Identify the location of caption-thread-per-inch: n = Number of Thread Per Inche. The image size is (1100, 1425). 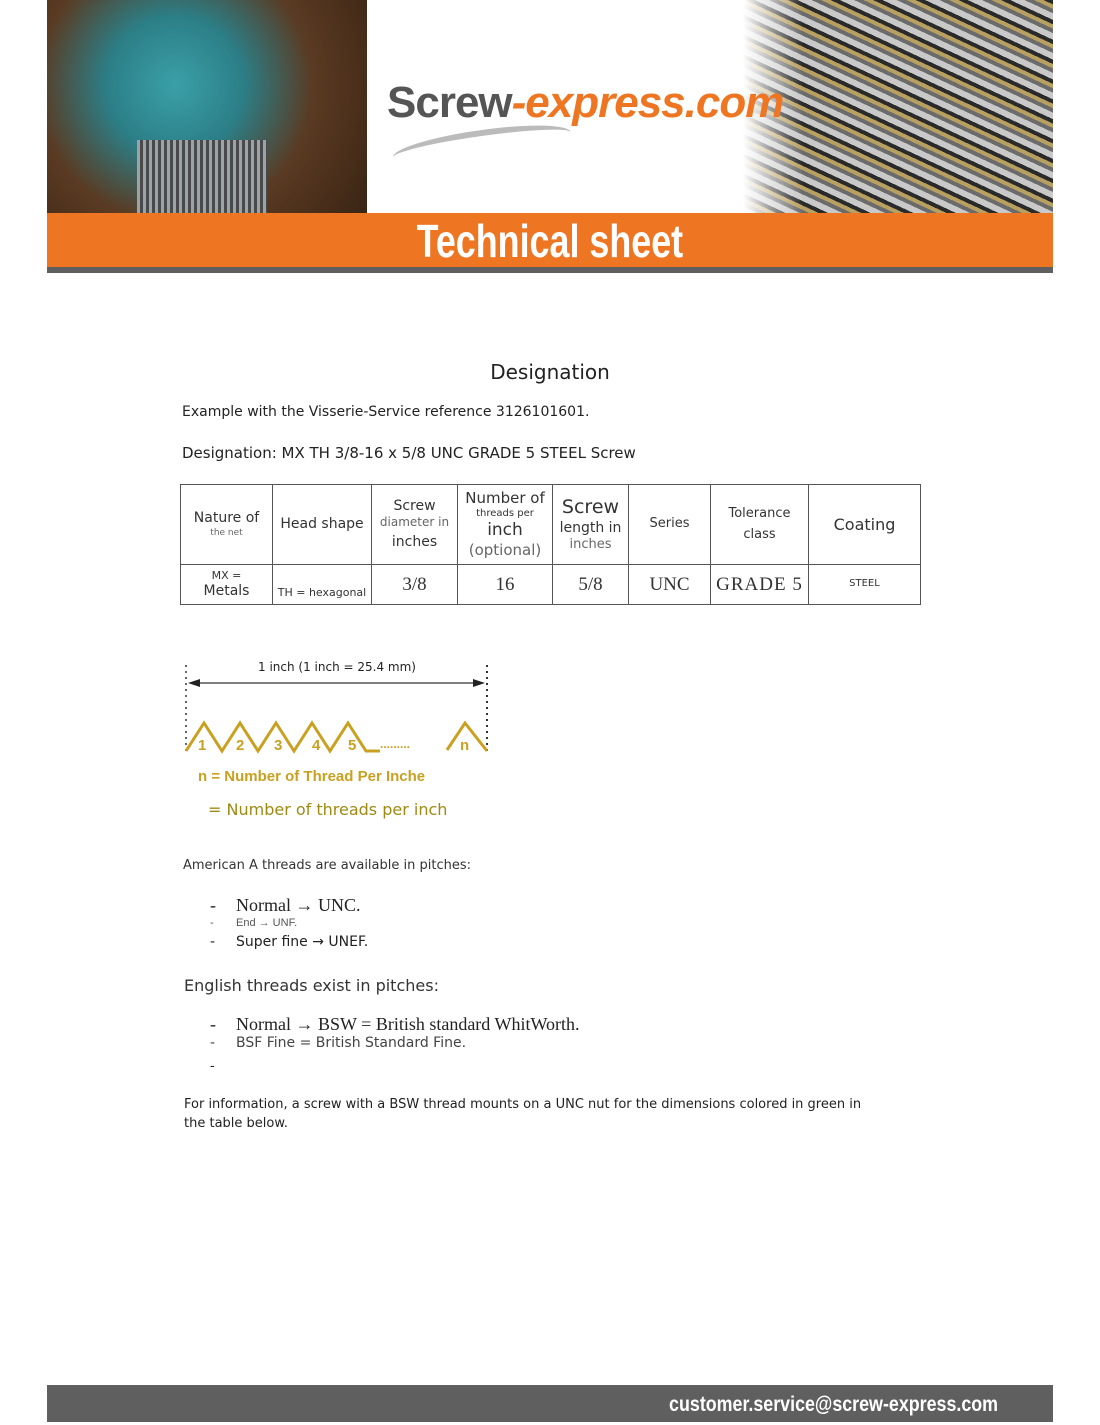
(312, 776).